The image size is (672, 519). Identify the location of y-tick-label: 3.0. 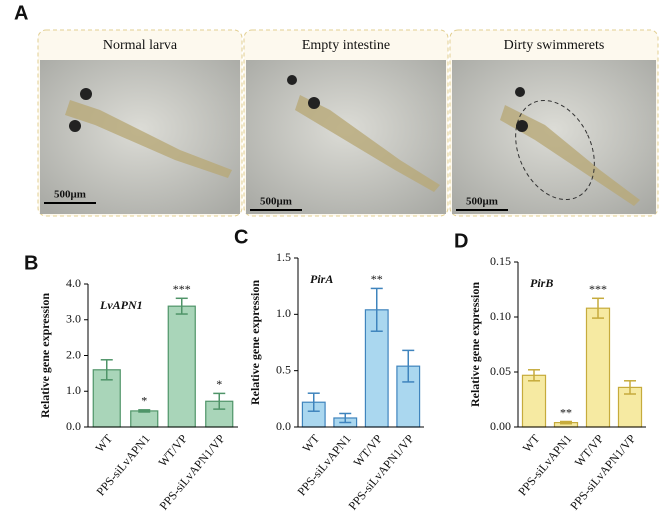
(73, 319).